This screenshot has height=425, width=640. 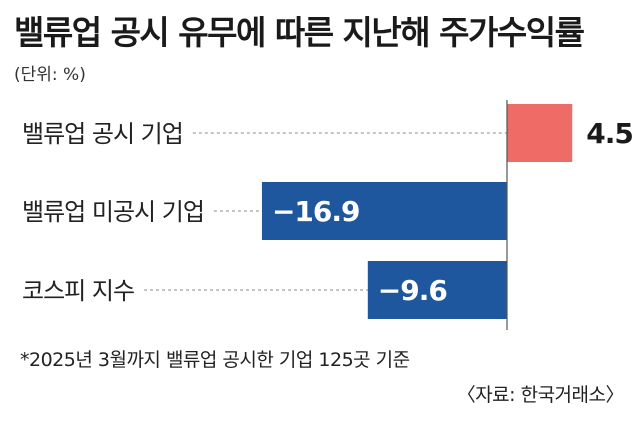 I want to click on value-label: 4.5, so click(x=609, y=133).